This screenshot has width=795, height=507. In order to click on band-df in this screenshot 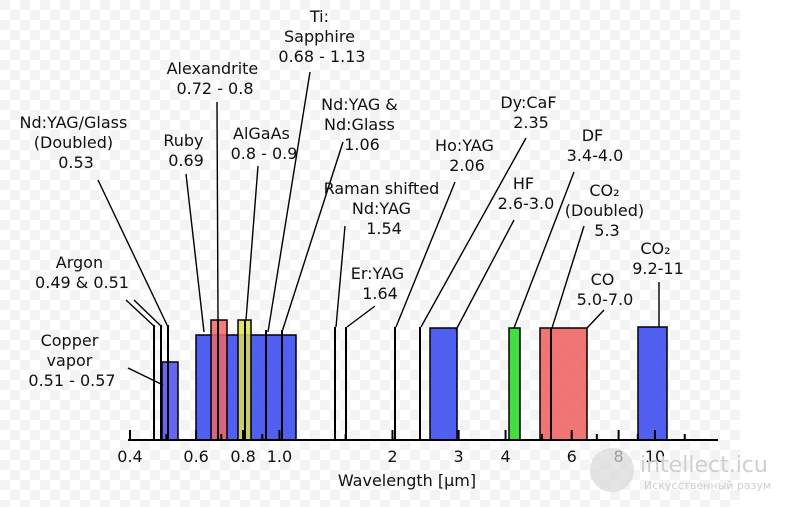, I will do `click(514, 384)`.